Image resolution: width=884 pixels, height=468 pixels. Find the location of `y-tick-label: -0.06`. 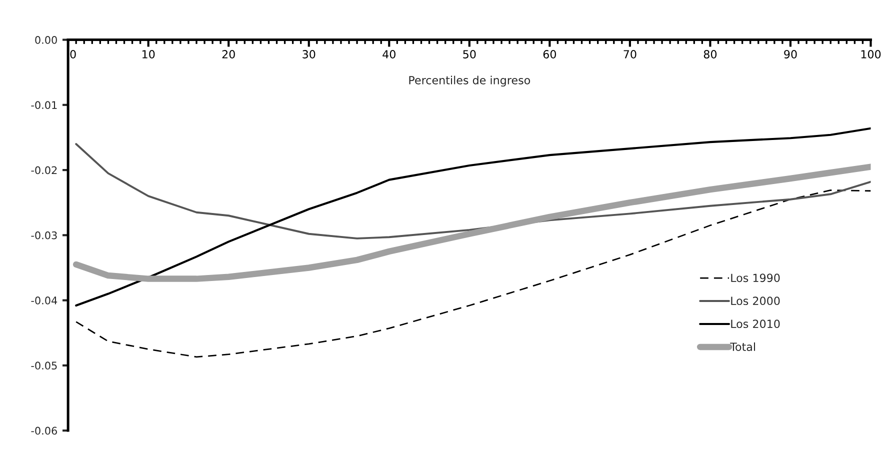

y-tick-label: -0.06 is located at coordinates (44, 430).